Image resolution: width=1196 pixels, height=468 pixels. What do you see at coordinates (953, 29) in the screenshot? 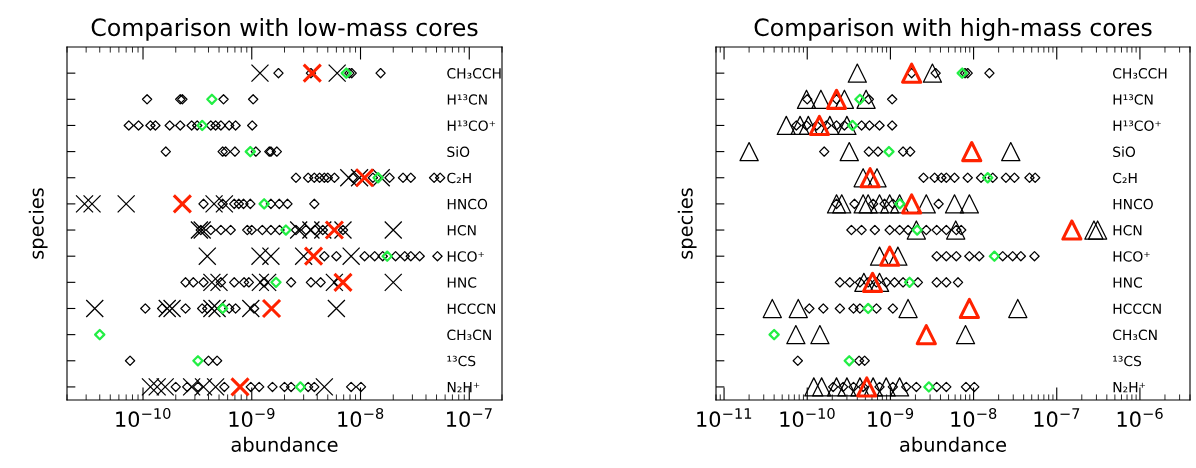
I see `chart-title: Comparison with high-mass cores` at bounding box center [953, 29].